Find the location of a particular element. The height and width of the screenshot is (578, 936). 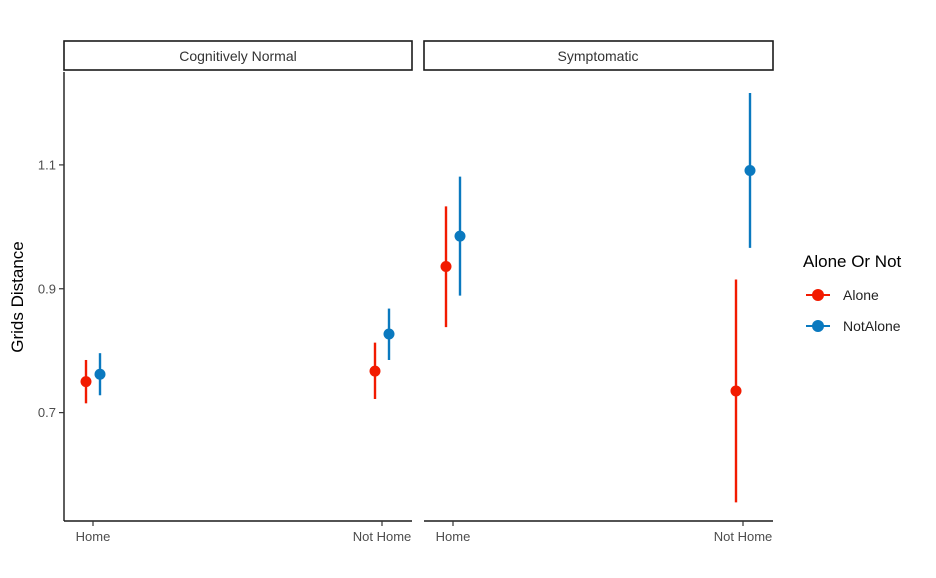

legend-title: Alone Or Not is located at coordinates (852, 261).